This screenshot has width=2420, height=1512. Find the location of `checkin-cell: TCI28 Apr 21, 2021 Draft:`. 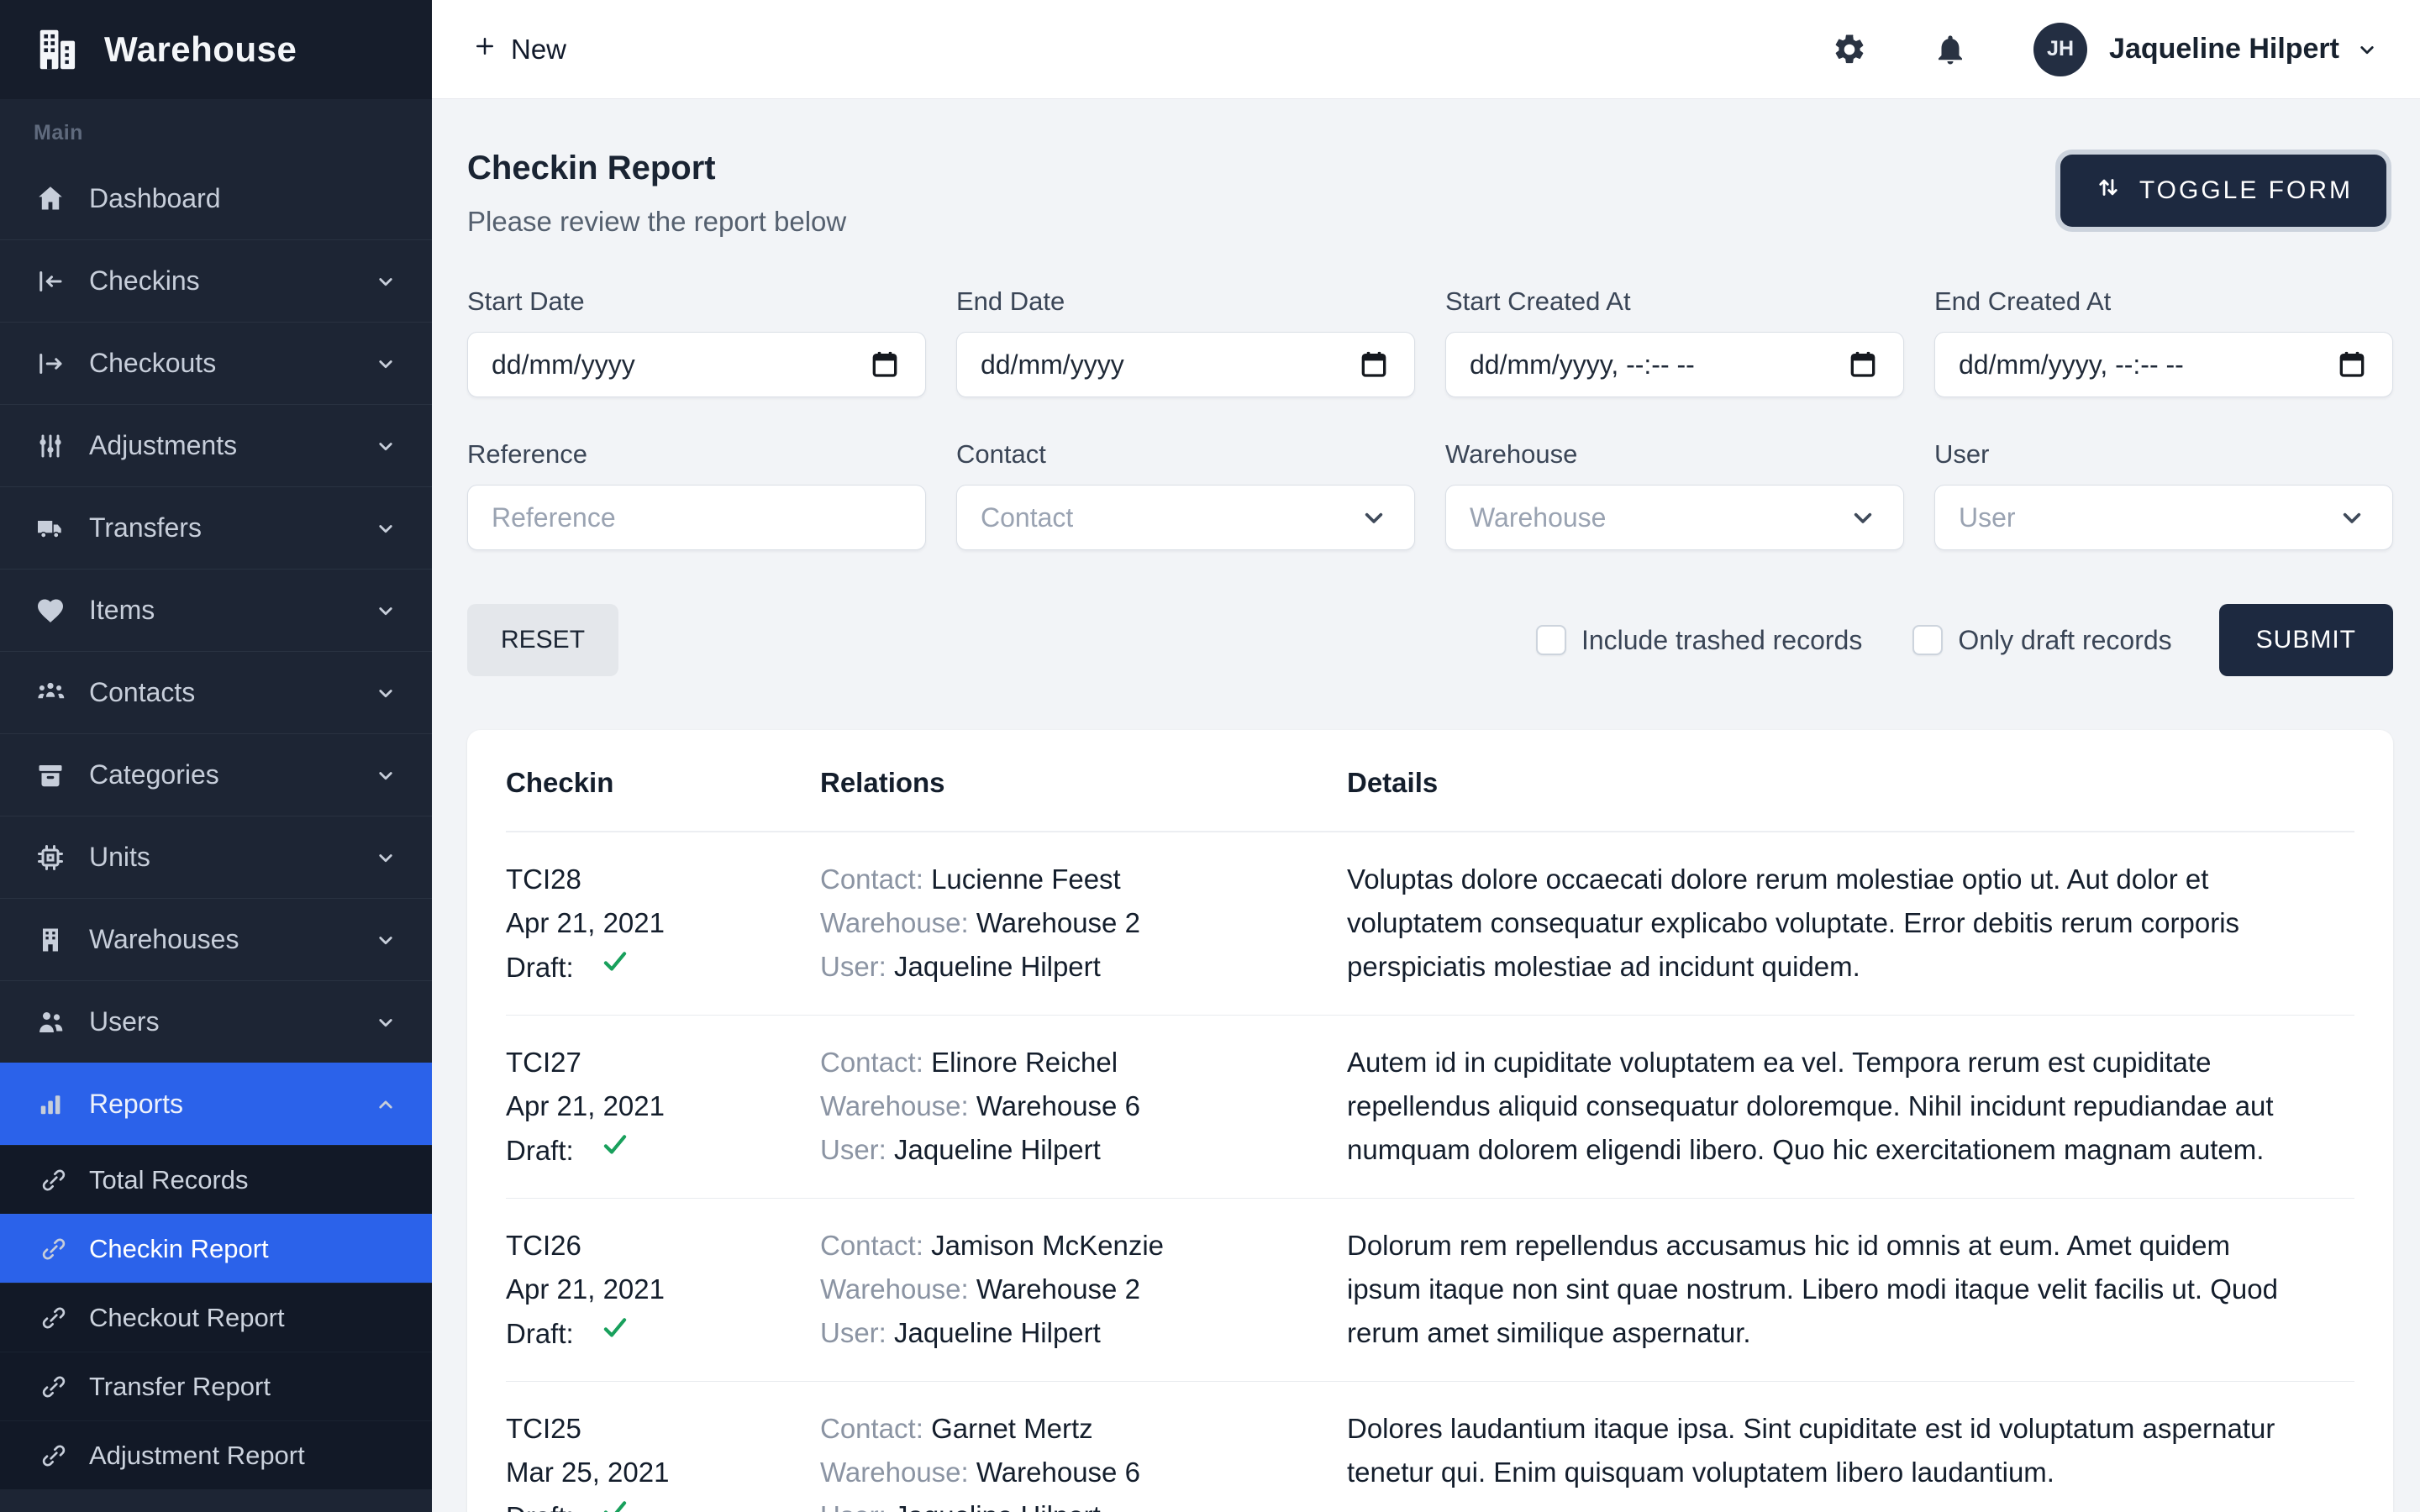

checkin-cell: TCI28 Apr 21, 2021 Draft: is located at coordinates (663, 924).